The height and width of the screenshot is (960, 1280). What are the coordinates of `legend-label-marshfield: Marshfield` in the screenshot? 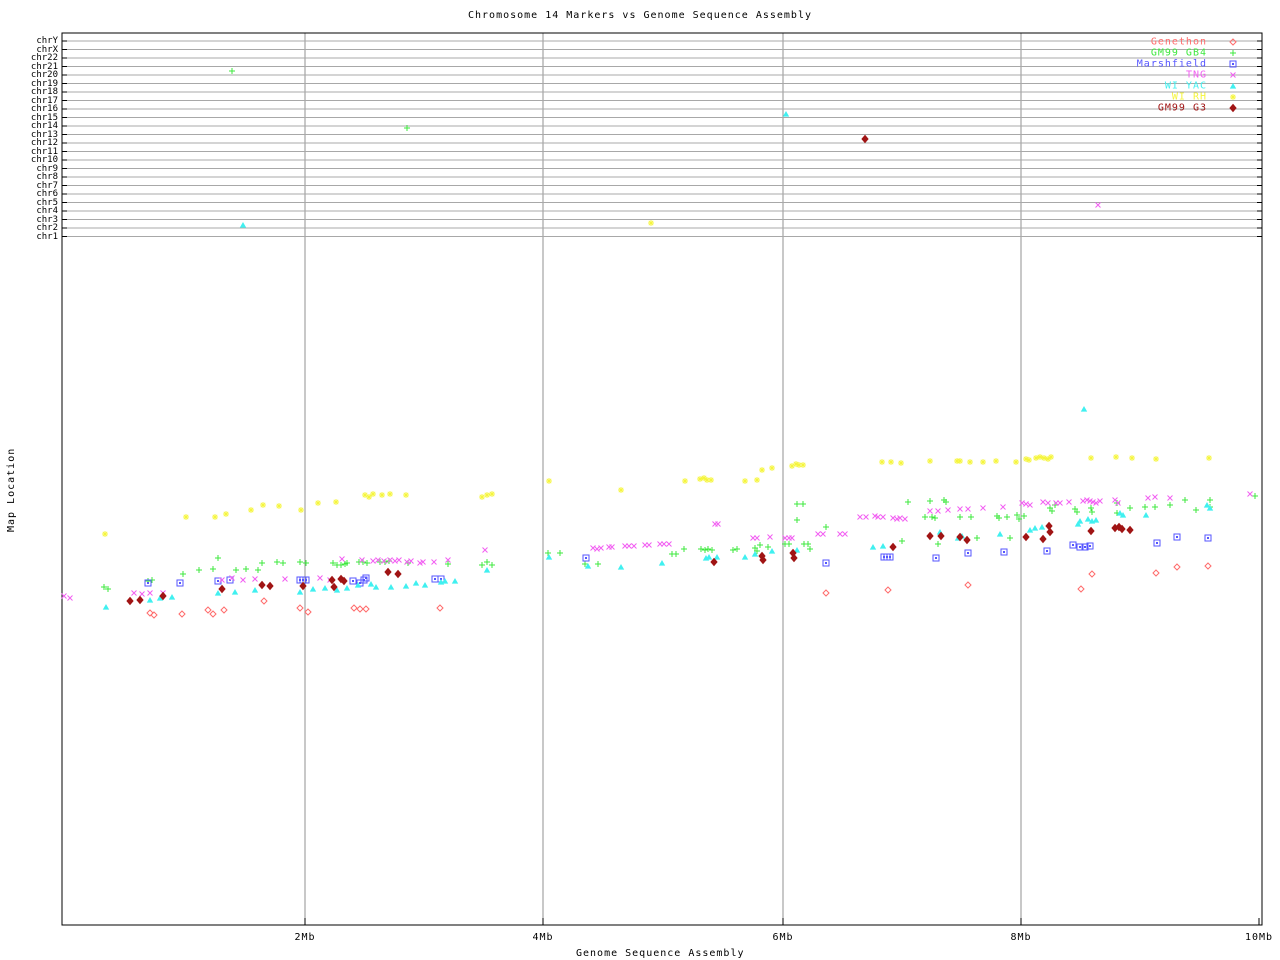 It's located at (1171, 64).